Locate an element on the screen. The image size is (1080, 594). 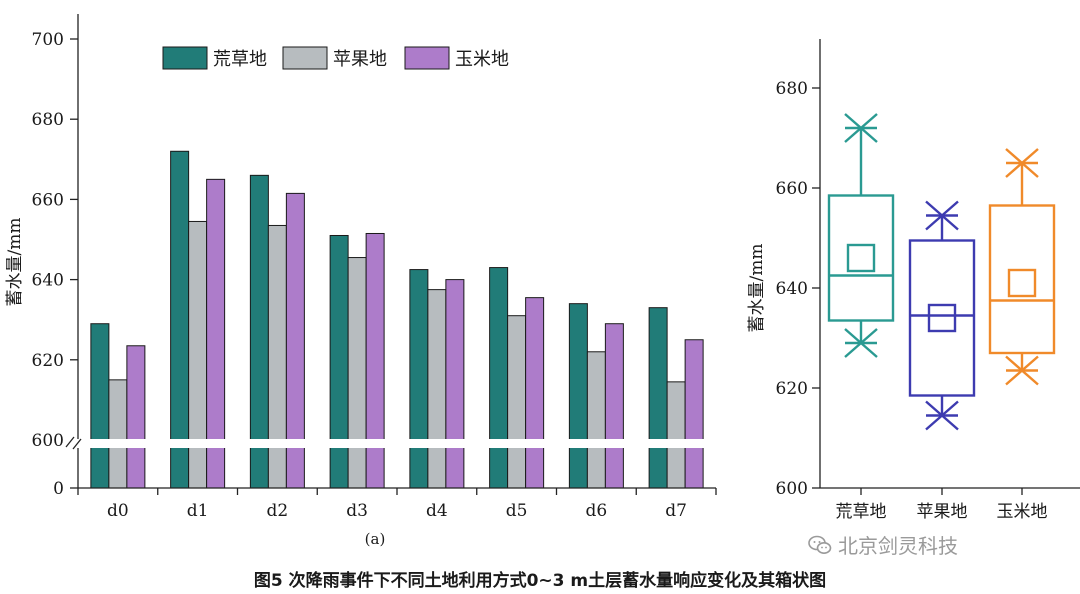
watermark: 北京剑灵科技 is located at coordinates (883, 544).